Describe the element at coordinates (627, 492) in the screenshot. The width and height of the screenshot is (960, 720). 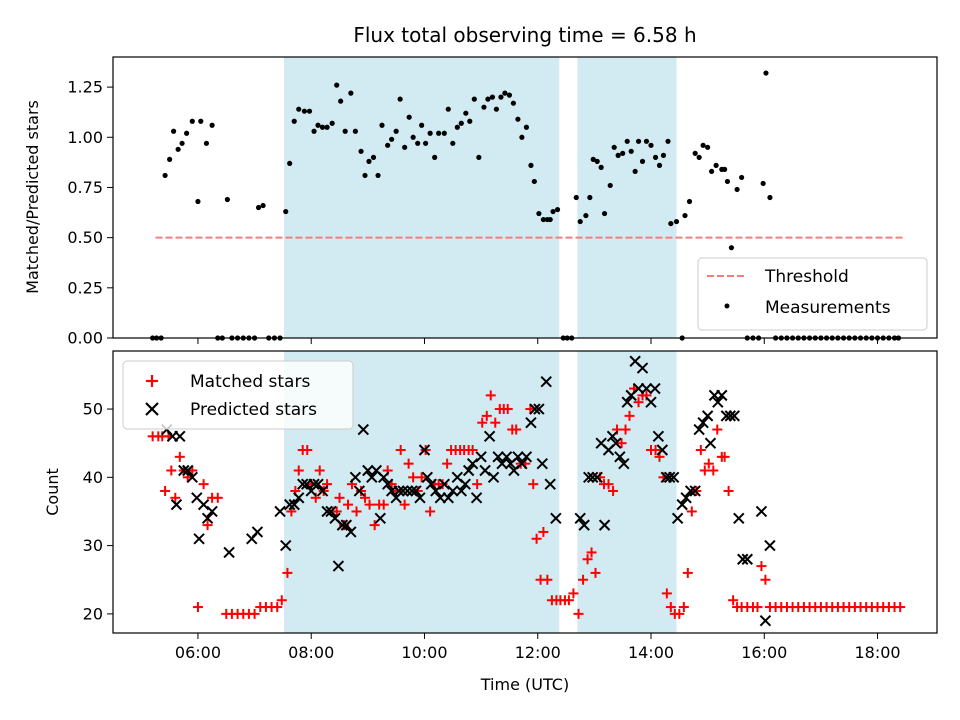
I see `observing-window-band` at that location.